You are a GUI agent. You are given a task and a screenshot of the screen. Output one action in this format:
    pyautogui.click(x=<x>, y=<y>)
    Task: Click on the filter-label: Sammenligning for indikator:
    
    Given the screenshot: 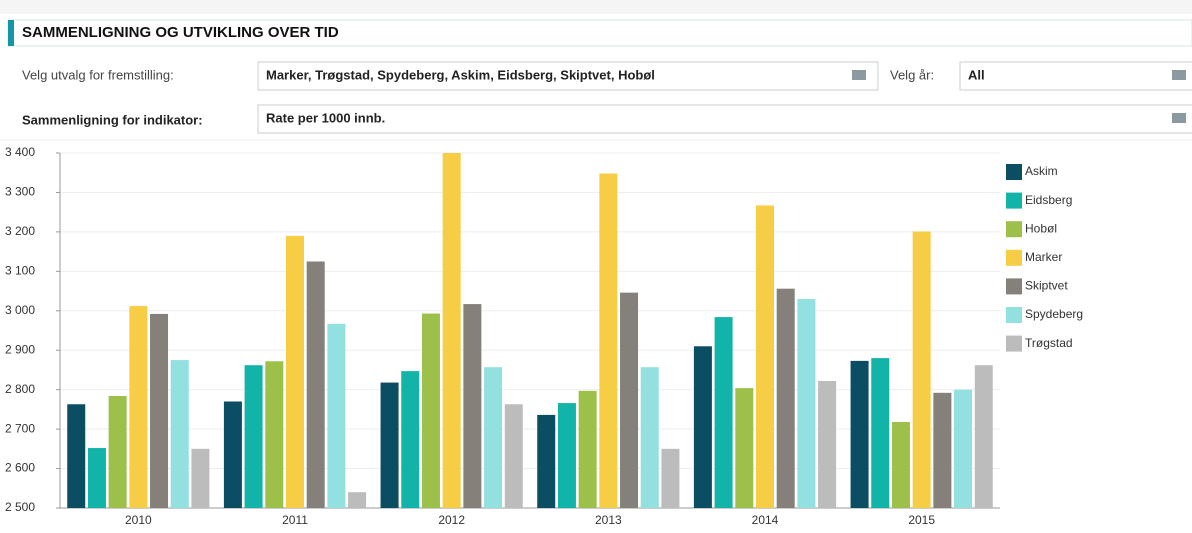 What is the action you would take?
    pyautogui.click(x=112, y=119)
    